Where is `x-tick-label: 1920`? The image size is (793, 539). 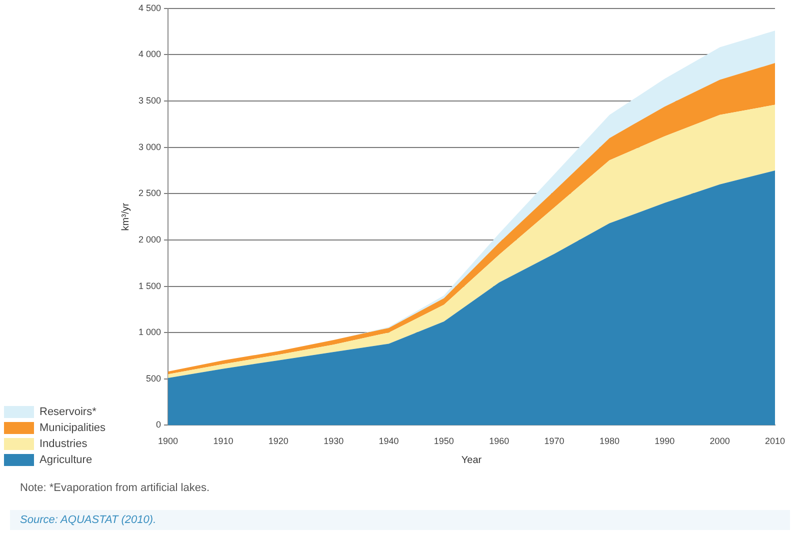
x-tick-label: 1920 is located at coordinates (278, 441).